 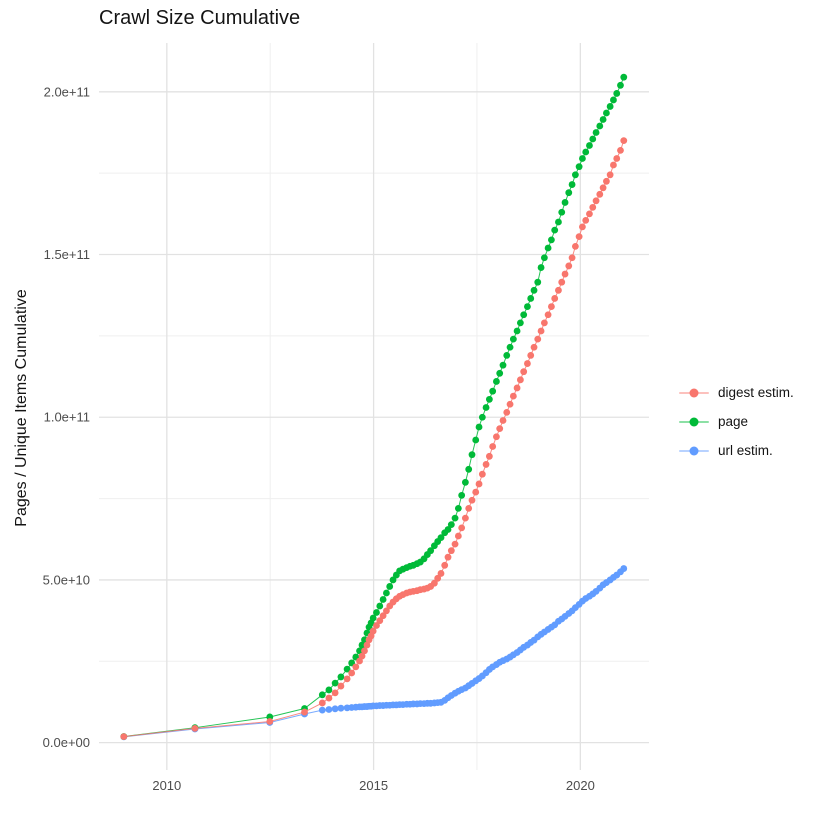 What do you see at coordinates (67, 254) in the screenshot?
I see `svg-text: 1.5e+11` at bounding box center [67, 254].